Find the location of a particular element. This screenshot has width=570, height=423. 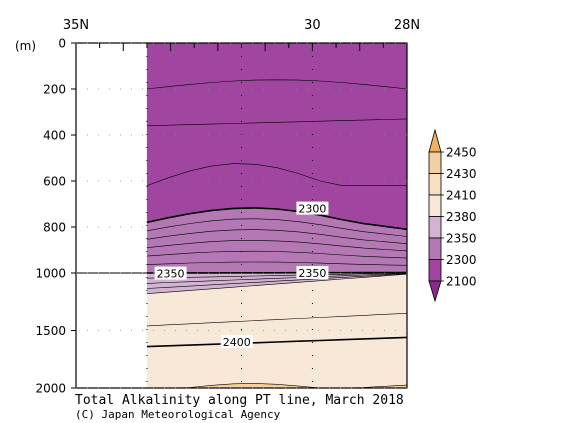

colorbar-label: 2410 is located at coordinates (461, 196).